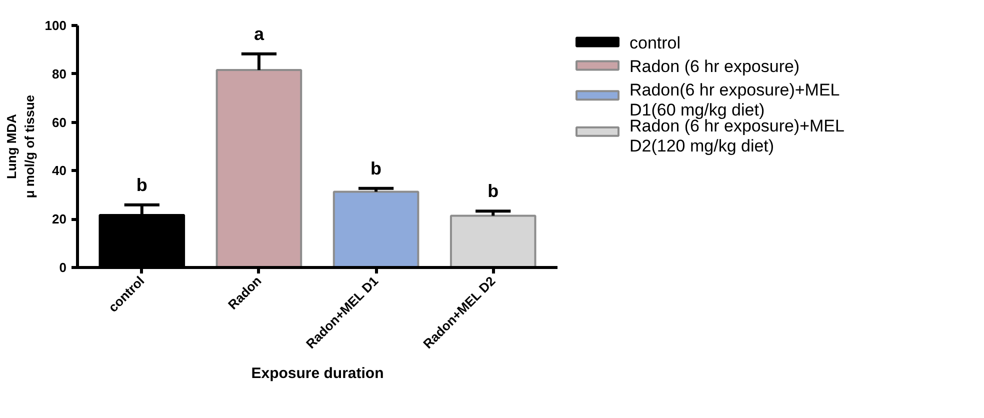  I want to click on x-axis-title: Exposure duration, so click(317, 373).